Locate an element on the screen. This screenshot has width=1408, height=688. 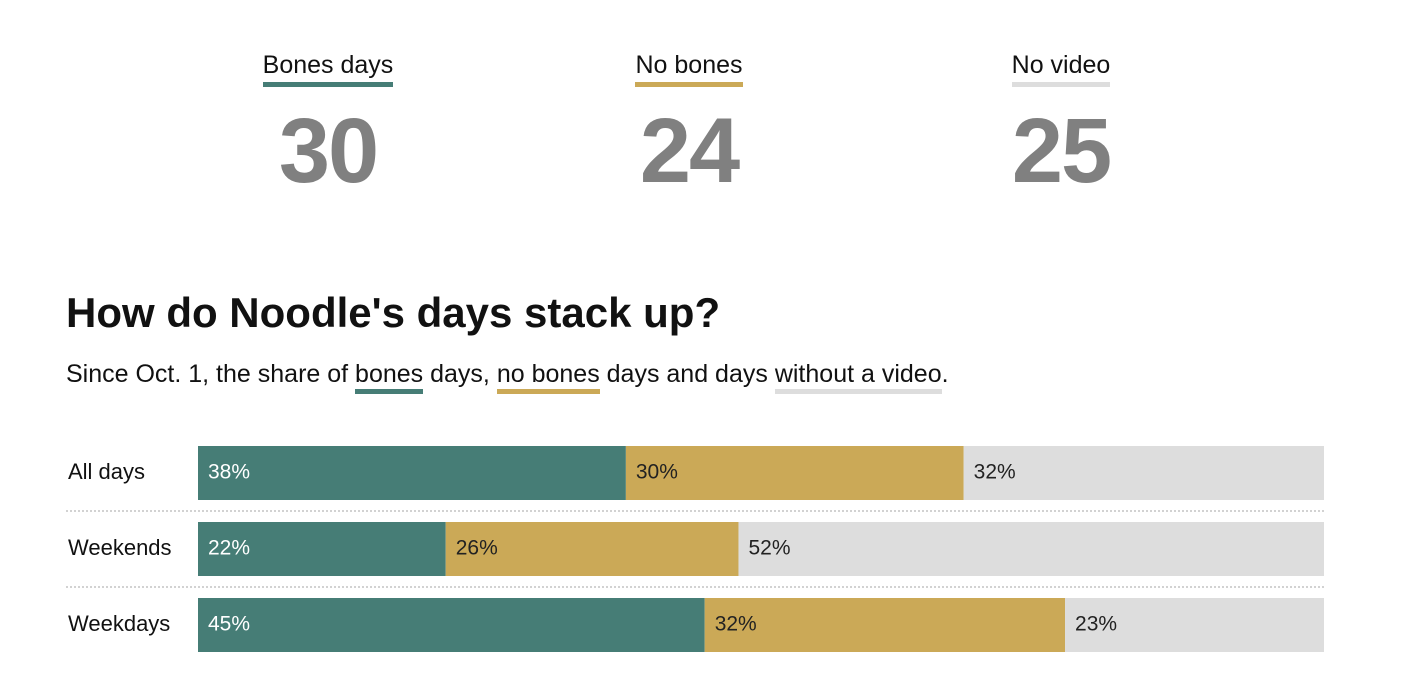
subtitle-text: . is located at coordinates (945, 374).